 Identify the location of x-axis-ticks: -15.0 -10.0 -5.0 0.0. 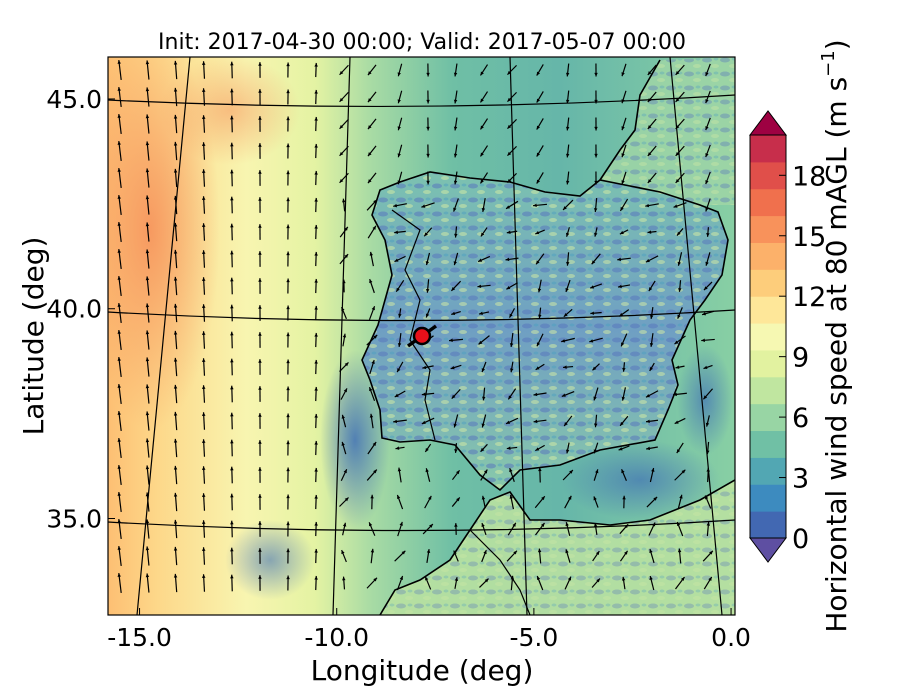
(429, 630).